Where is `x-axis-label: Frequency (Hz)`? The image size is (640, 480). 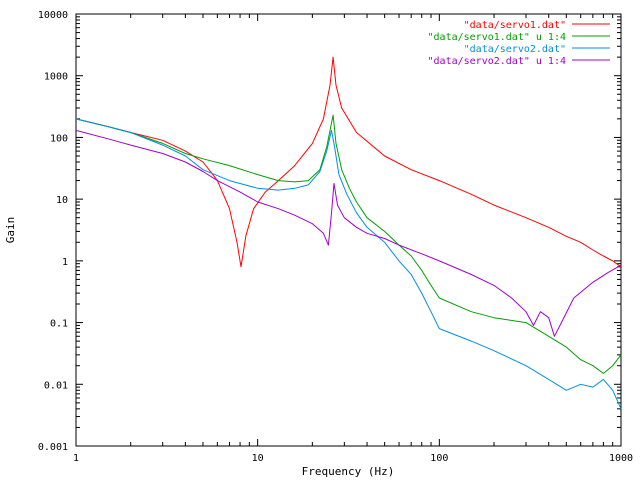 x-axis-label: Frequency (Hz) is located at coordinates (348, 471).